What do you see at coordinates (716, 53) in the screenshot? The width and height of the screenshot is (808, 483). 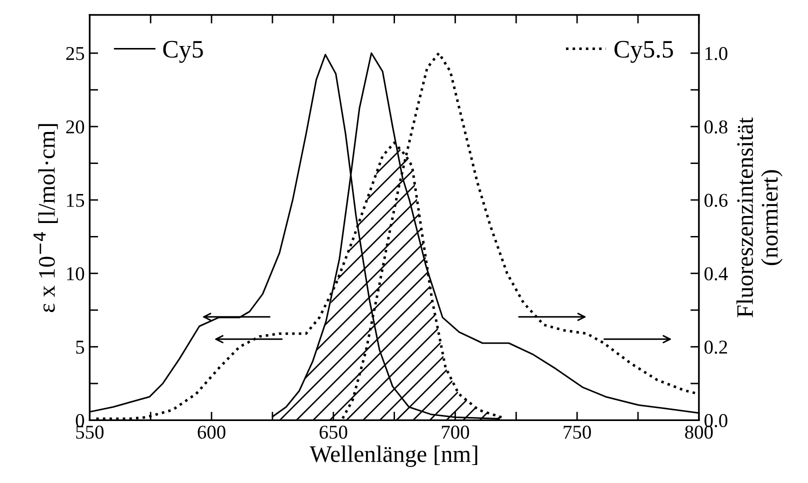 I see `y2-tick-label: 1.0` at bounding box center [716, 53].